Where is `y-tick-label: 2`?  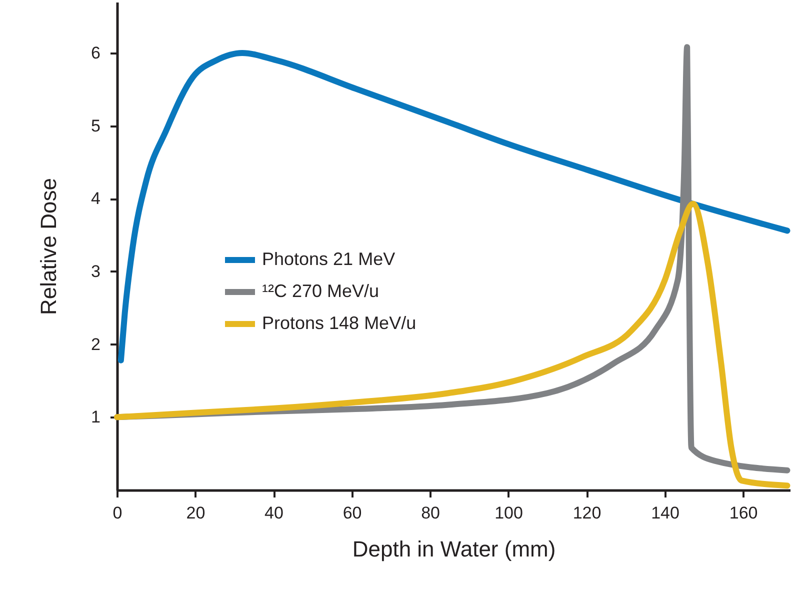
y-tick-label: 2 is located at coordinates (95, 344).